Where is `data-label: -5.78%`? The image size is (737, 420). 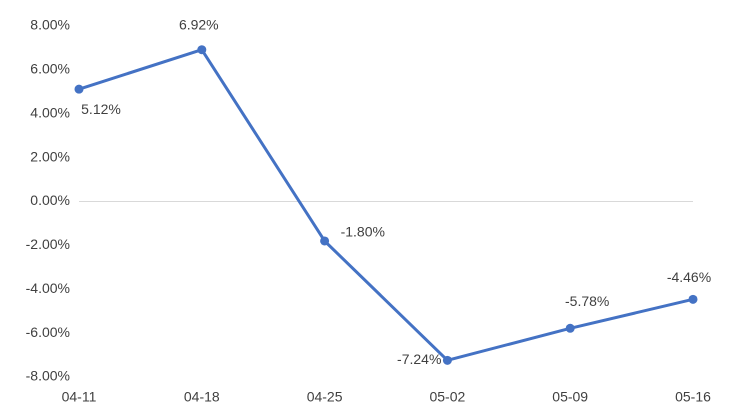 data-label: -5.78% is located at coordinates (587, 301).